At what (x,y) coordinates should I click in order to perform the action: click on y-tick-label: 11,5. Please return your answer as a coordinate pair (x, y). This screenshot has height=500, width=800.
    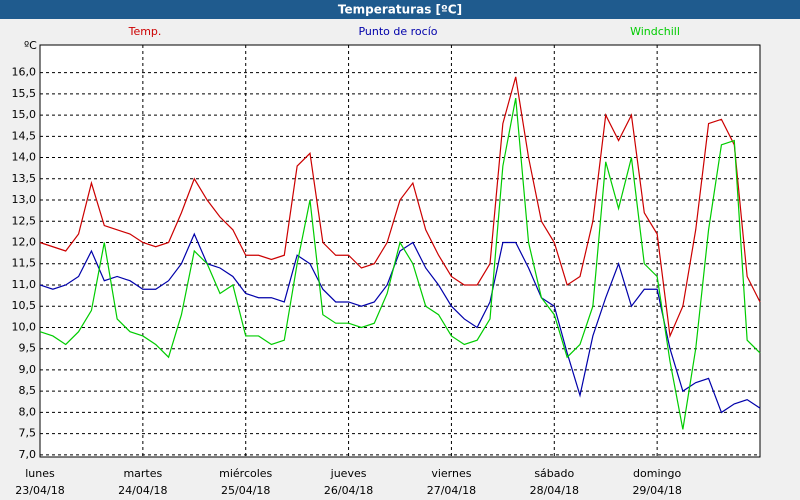
    Looking at the image, I should click on (24, 263).